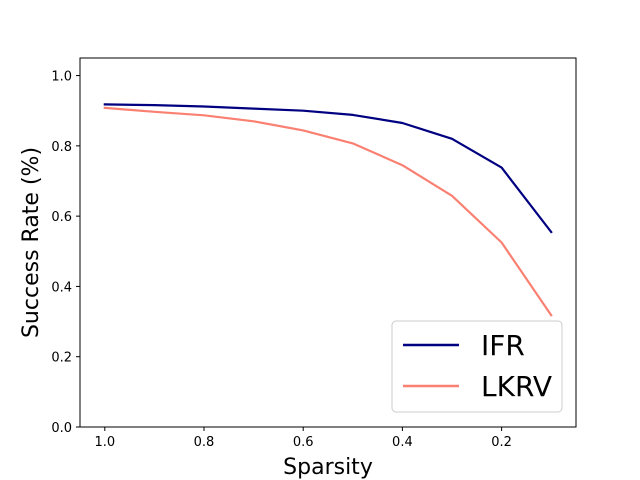 The width and height of the screenshot is (640, 480). Describe the element at coordinates (61, 358) in the screenshot. I see `y-tick-label: 0.2` at that location.